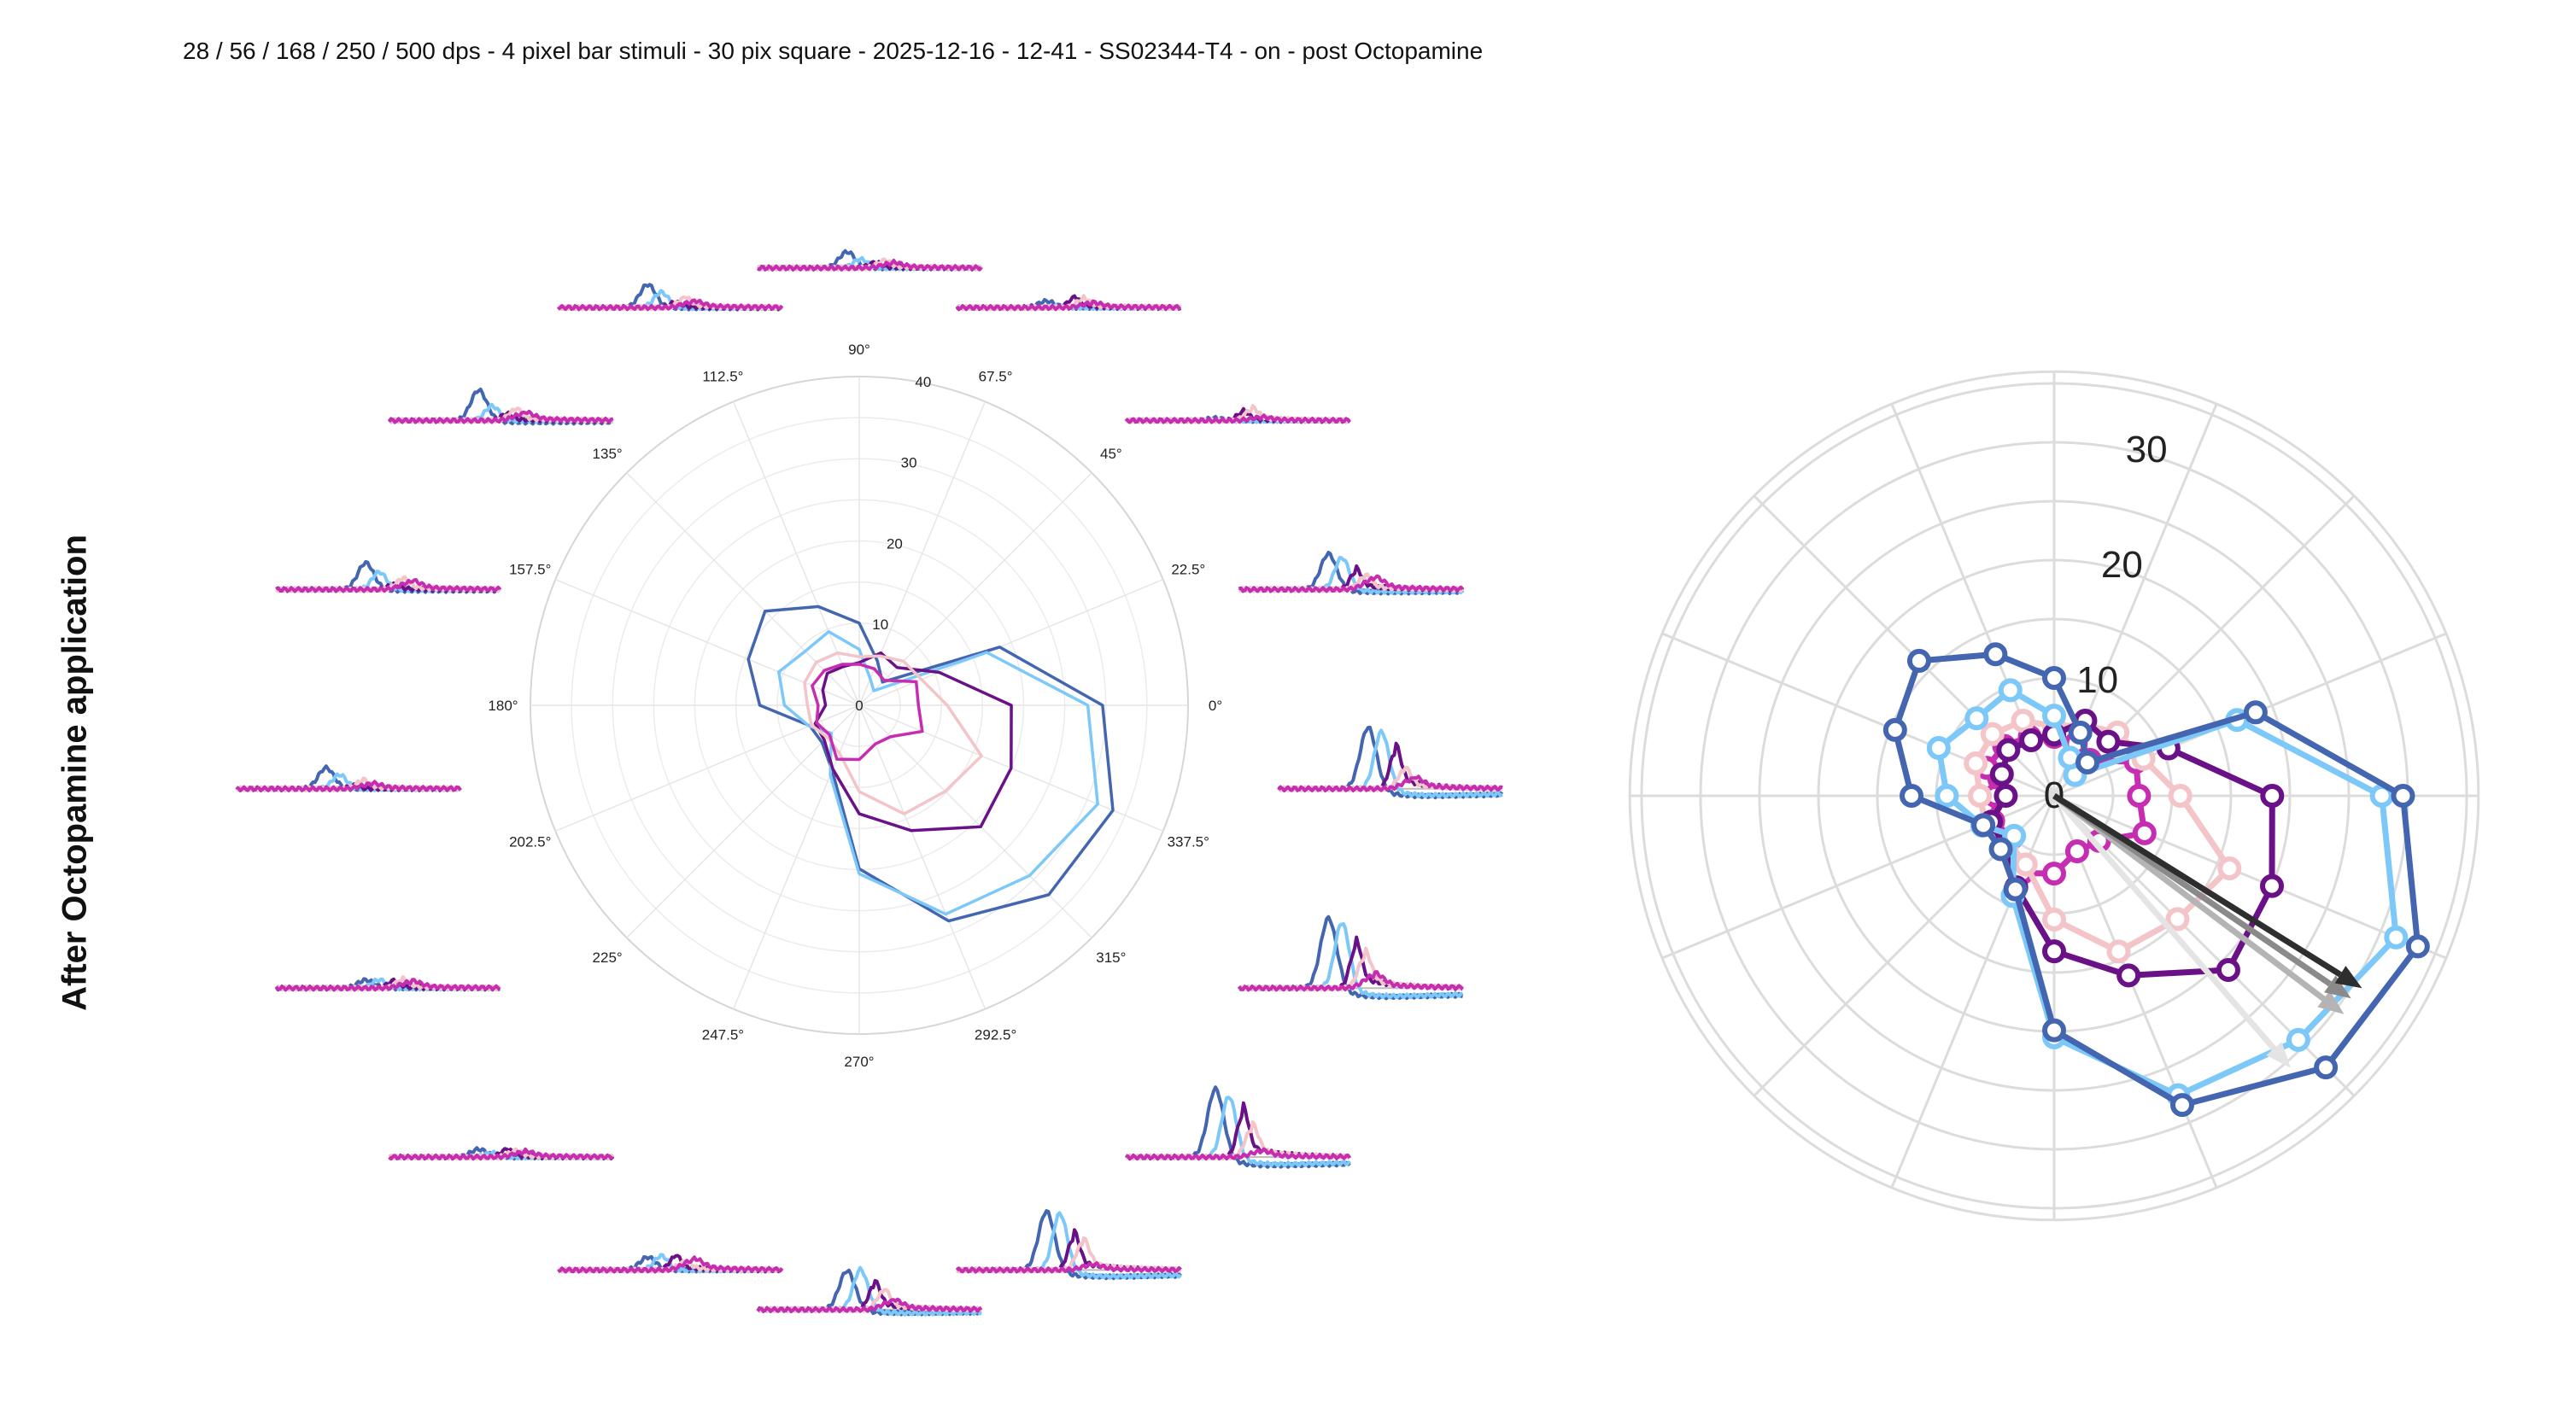 The height and width of the screenshot is (1414, 2576). I want to click on angle-tick-label: 247.5°, so click(723, 1034).